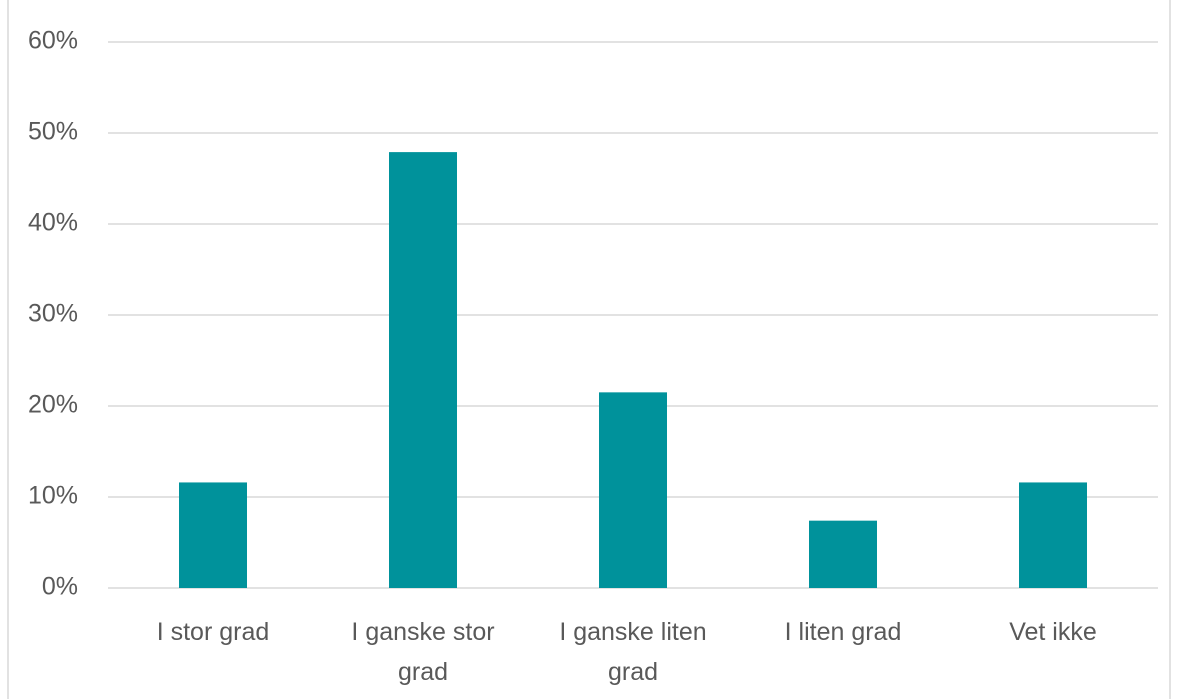 Image resolution: width=1179 pixels, height=699 pixels. Describe the element at coordinates (213, 632) in the screenshot. I see `x-tick-label: I stor grad` at that location.